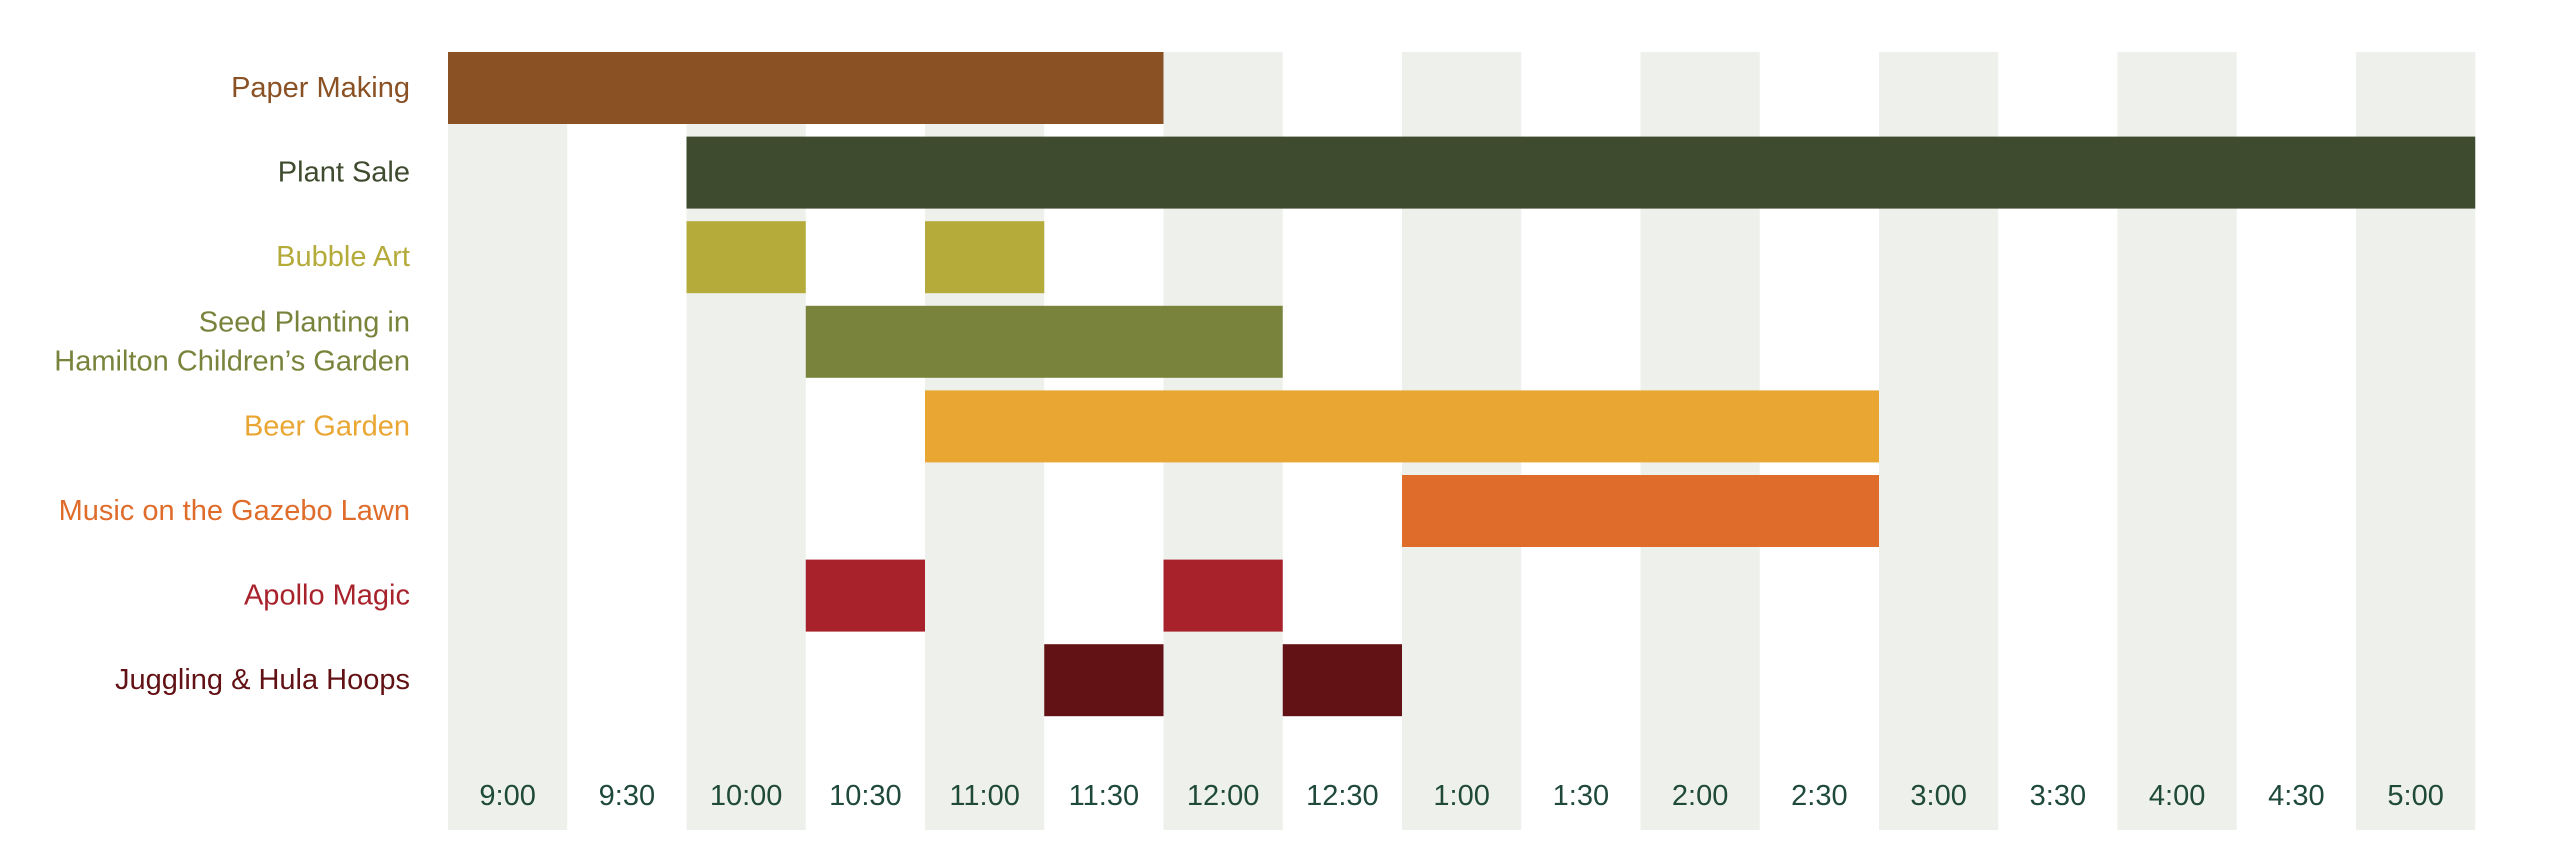 This screenshot has width=2560, height=864. Describe the element at coordinates (327, 426) in the screenshot. I see `activity-label: Beer Garden` at that location.